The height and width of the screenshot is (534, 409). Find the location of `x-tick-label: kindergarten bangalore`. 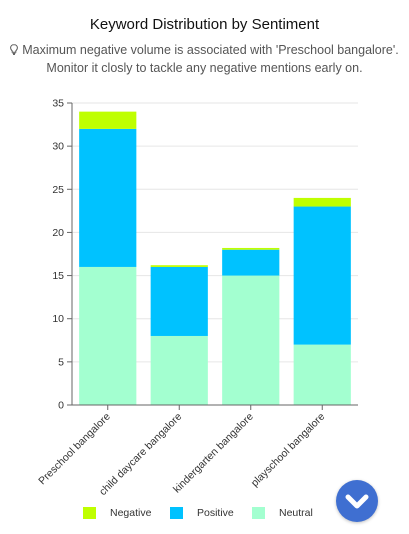

x-tick-label: kindergarten bangalore is located at coordinates (213, 453).